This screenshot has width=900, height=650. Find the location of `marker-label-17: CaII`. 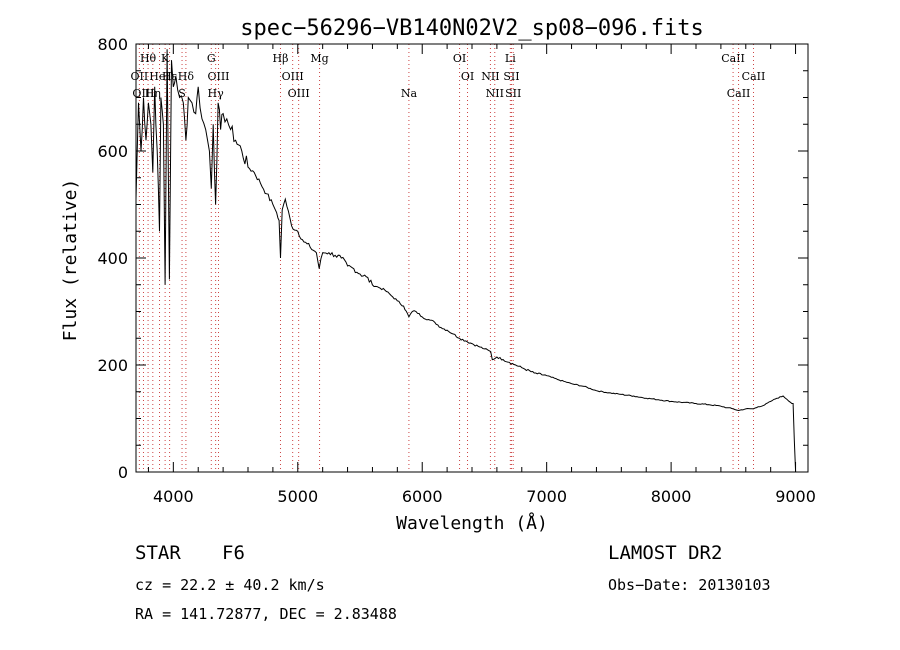

marker-label-17: CaII is located at coordinates (754, 76).